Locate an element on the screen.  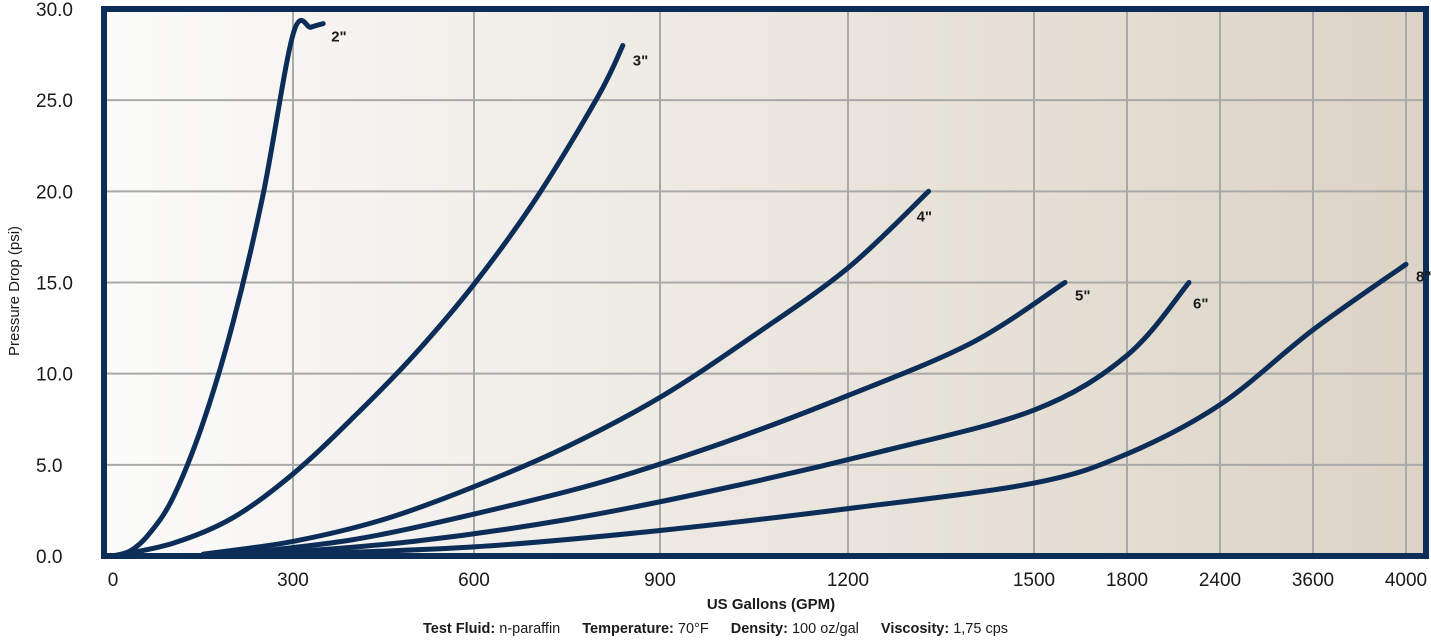
series-label: 8" is located at coordinates (1423, 276).